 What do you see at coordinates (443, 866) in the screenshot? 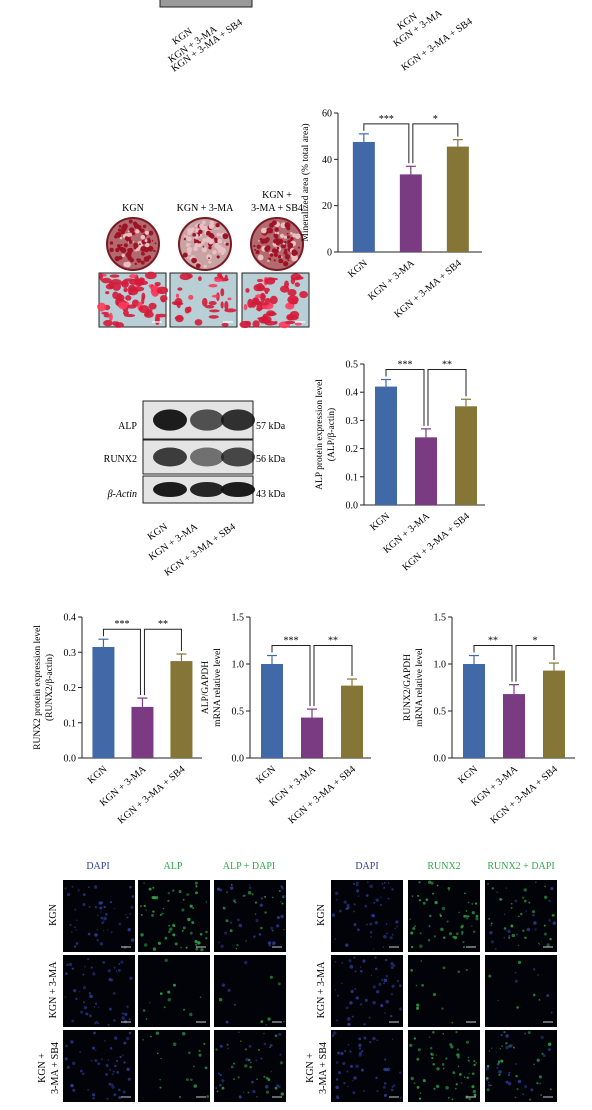
I see `if-right-header-runx2: RUNX2` at bounding box center [443, 866].